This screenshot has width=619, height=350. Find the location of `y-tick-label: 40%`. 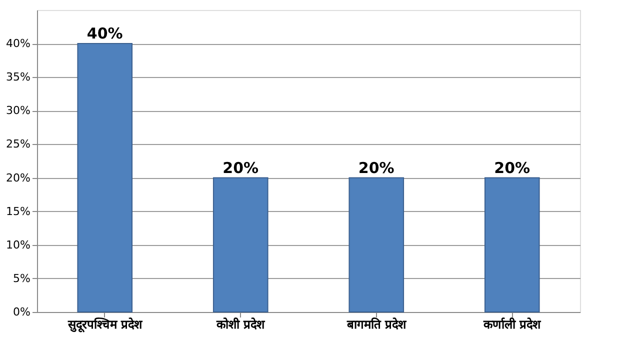

y-tick-label: 40% is located at coordinates (18, 43).